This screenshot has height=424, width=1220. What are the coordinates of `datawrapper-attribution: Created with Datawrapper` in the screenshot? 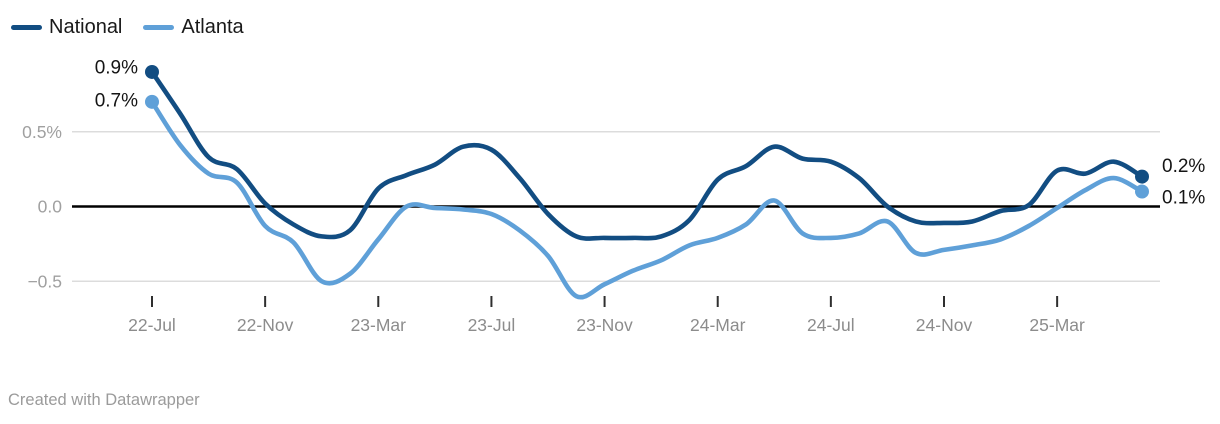 It's located at (104, 400).